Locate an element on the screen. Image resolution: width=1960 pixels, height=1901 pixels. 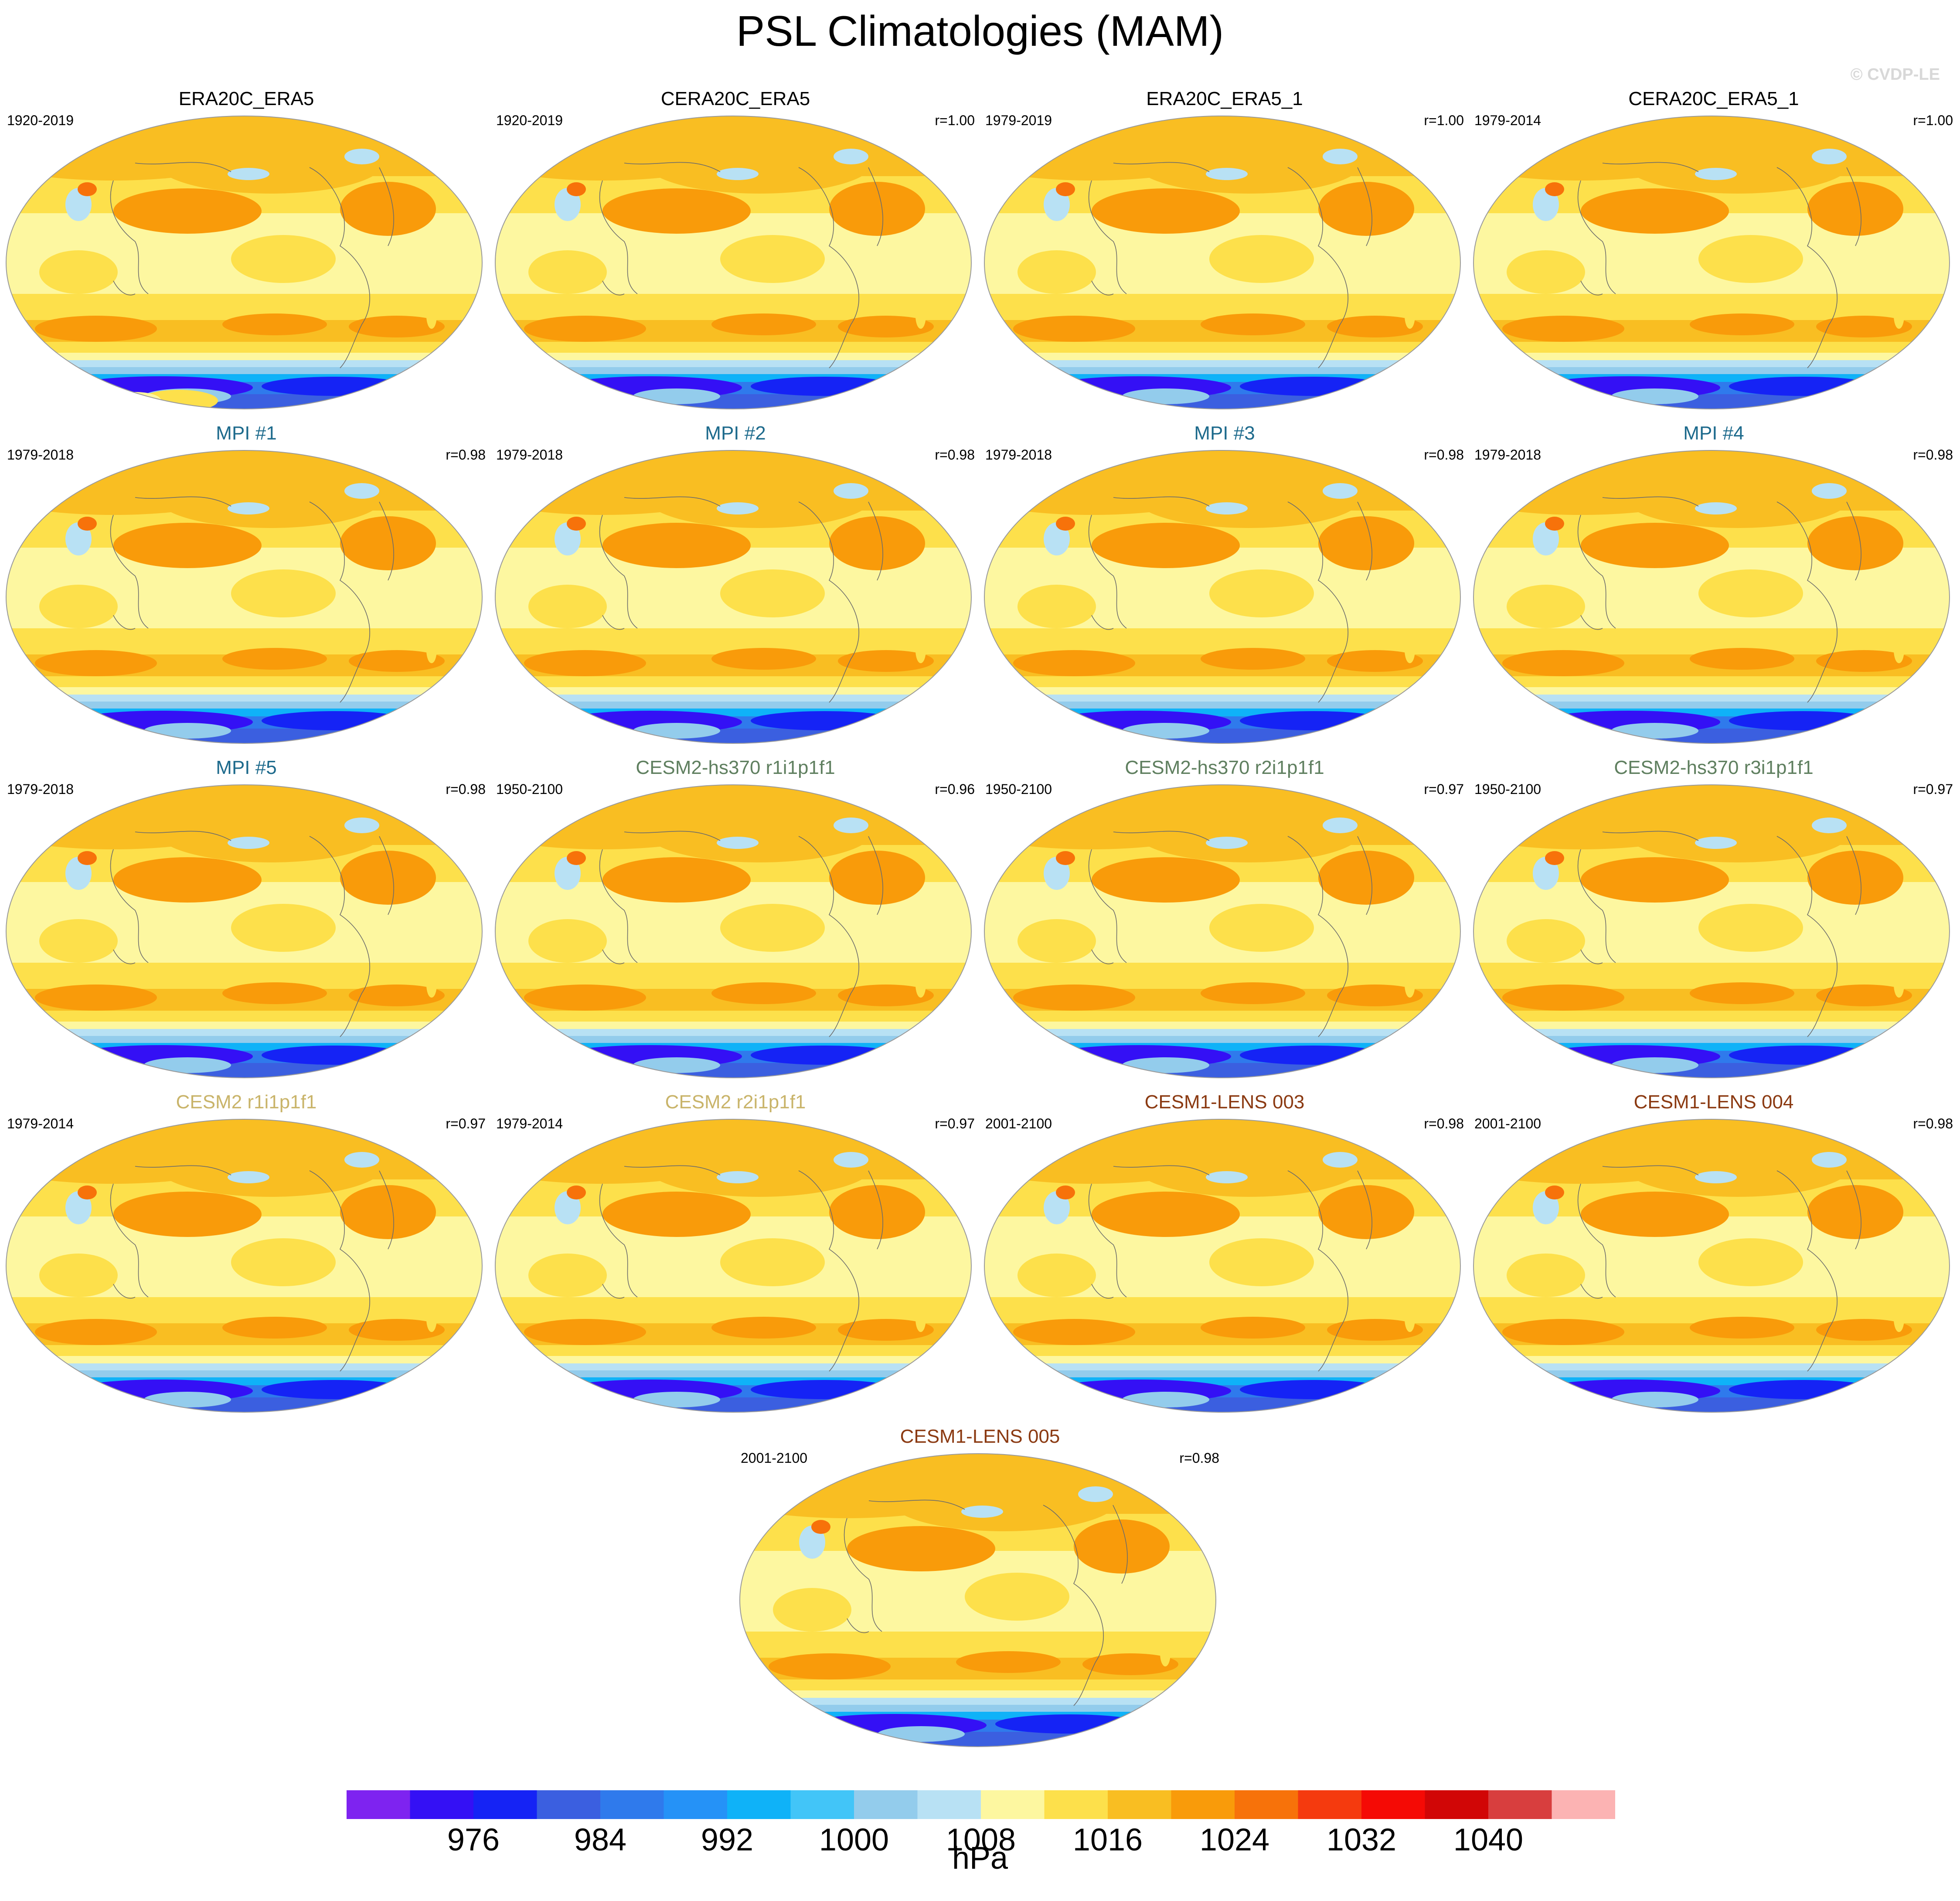
map-panel: ERA20C_ERA5 1920-2019 is located at coordinates (246, 248).